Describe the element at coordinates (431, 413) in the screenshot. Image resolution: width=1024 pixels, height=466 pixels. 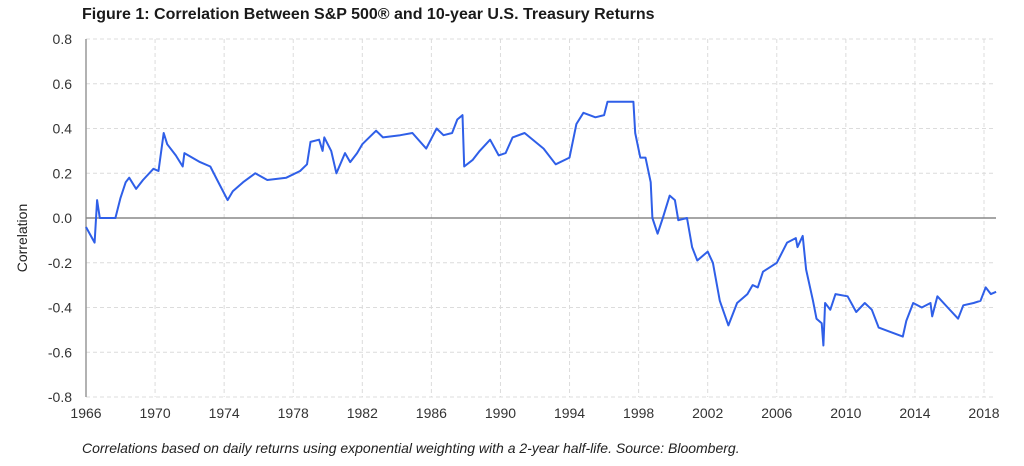
I see `x-tick-label: 1986` at that location.